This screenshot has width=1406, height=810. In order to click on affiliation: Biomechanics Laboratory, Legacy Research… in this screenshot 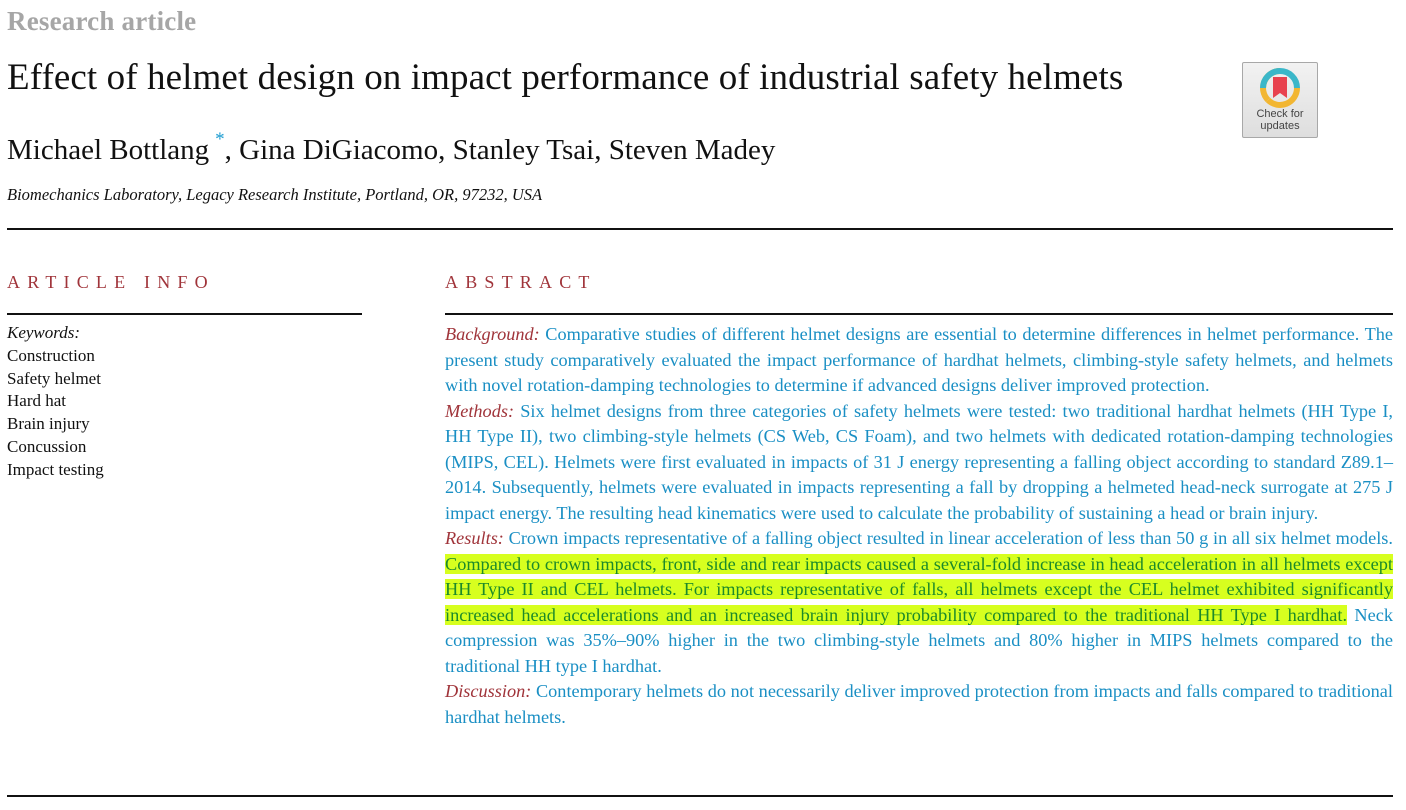, I will do `click(275, 194)`.